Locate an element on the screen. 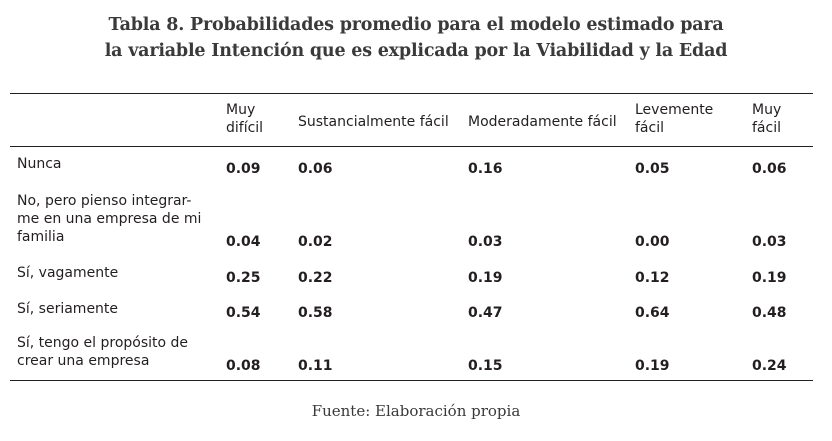 This screenshot has height=441, width=832. column-header-line: Moderadamente fácil is located at coordinates (542, 122).